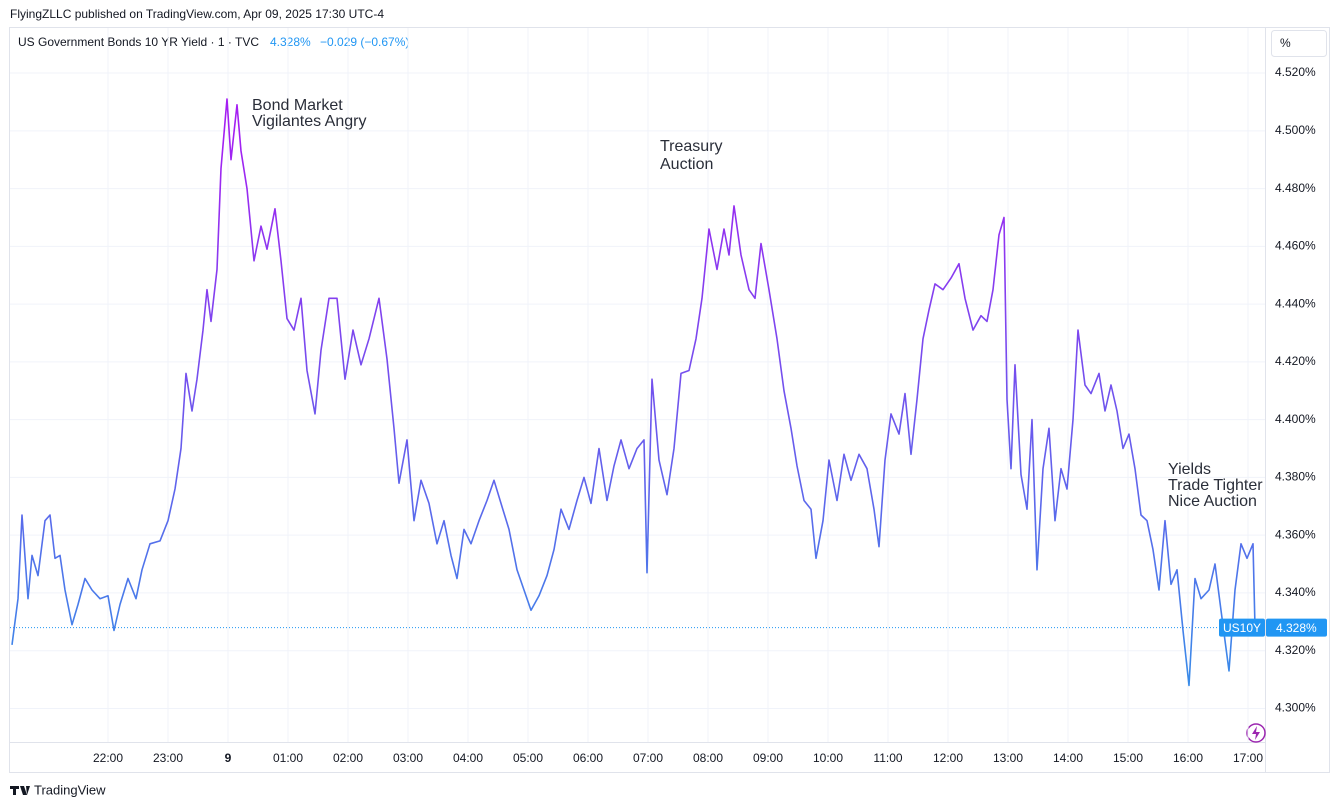  I want to click on y-tick-label: 4.300%, so click(1295, 708).